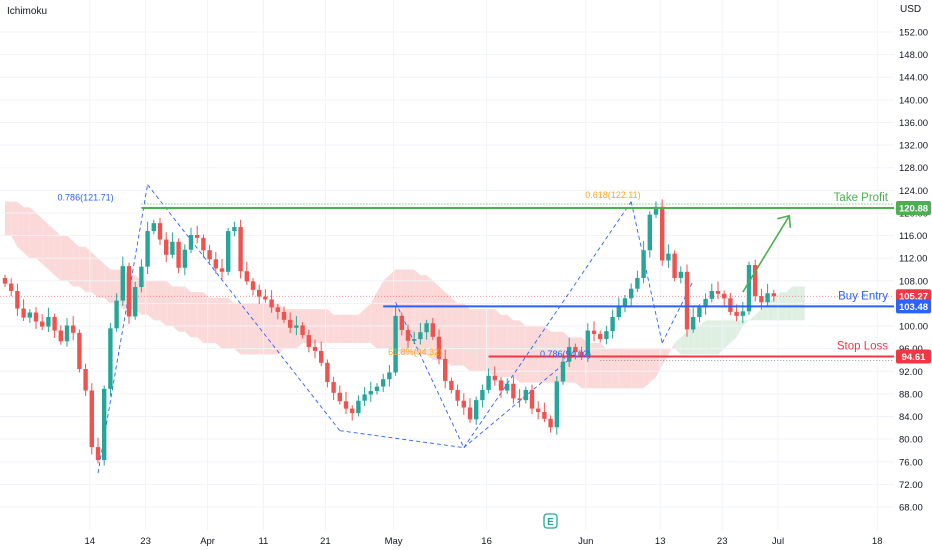 This screenshot has height=550, width=932. I want to click on events-icon: E, so click(550, 521).